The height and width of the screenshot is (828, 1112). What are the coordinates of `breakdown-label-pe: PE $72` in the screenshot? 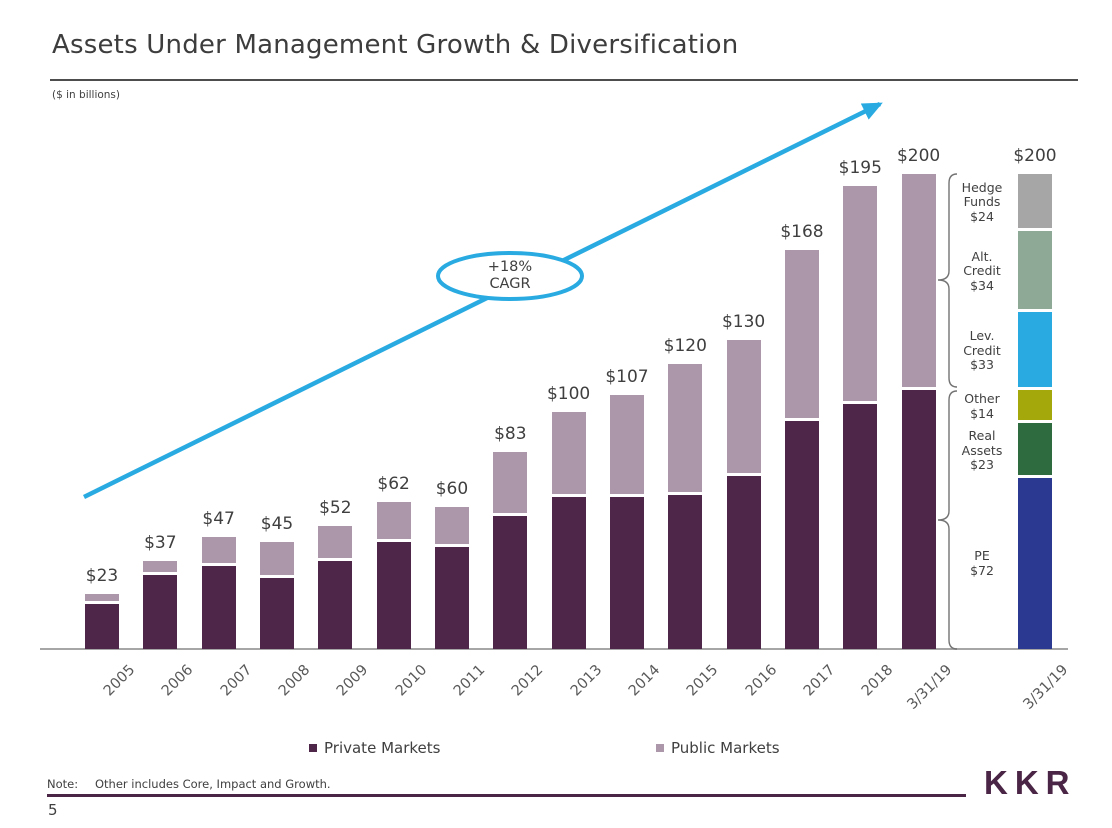 It's located at (982, 563).